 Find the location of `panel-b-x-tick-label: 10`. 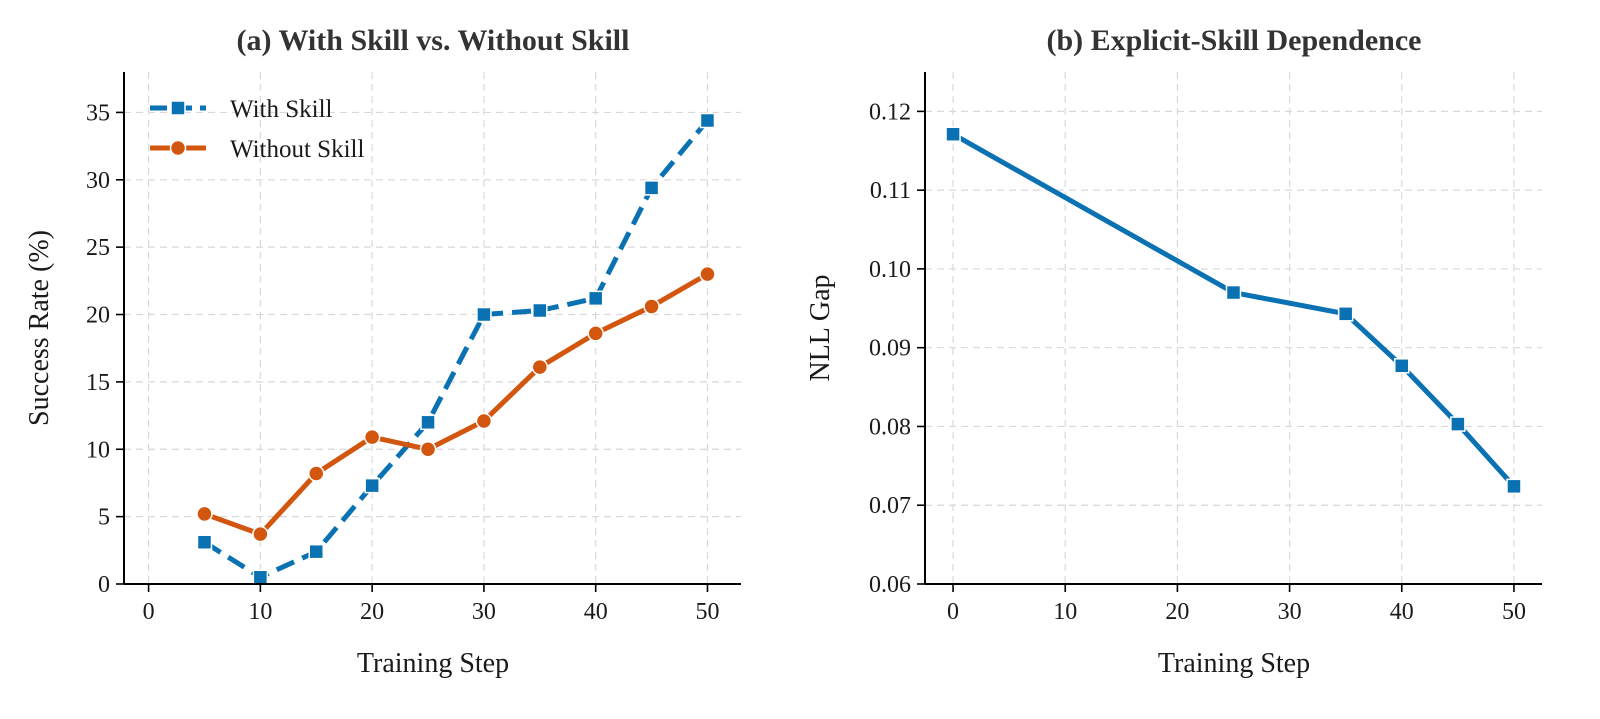

panel-b-x-tick-label: 10 is located at coordinates (1065, 612).